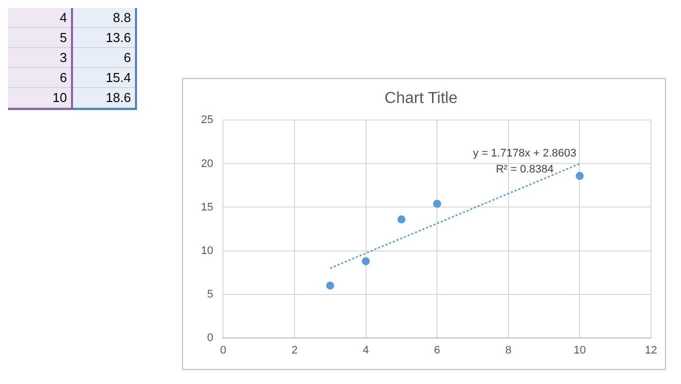 This screenshot has width=681, height=384. Describe the element at coordinates (437, 350) in the screenshot. I see `x-tick-label: 6` at that location.